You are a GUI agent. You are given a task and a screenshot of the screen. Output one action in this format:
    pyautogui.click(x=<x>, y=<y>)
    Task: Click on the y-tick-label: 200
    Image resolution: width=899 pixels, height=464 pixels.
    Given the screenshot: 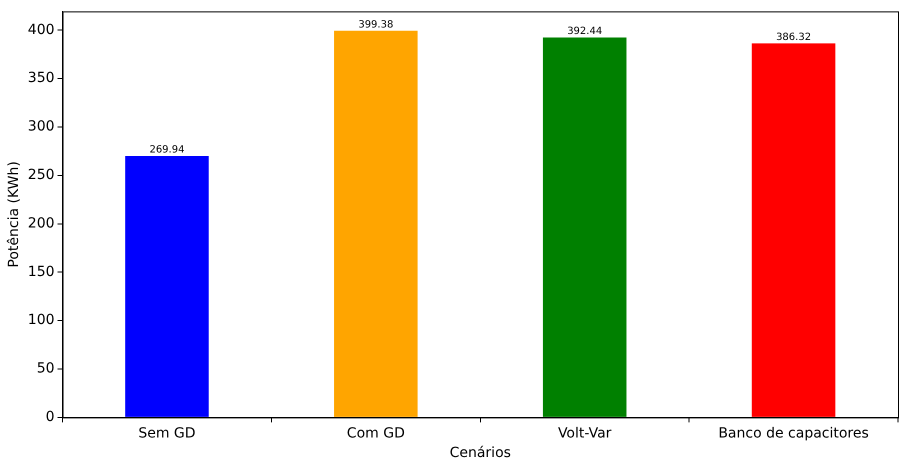 What is the action you would take?
    pyautogui.click(x=41, y=223)
    